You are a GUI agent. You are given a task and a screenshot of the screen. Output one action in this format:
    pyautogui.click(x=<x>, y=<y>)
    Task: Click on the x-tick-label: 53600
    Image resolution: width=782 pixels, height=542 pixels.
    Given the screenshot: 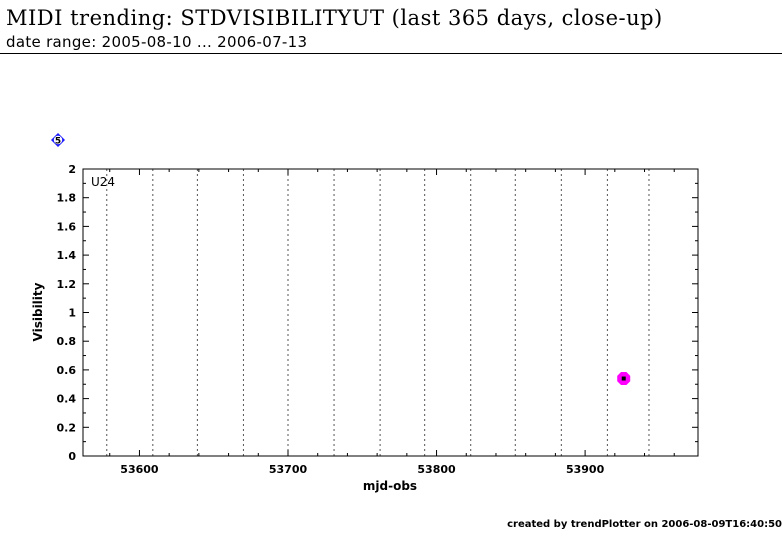 What is the action you would take?
    pyautogui.click(x=139, y=469)
    